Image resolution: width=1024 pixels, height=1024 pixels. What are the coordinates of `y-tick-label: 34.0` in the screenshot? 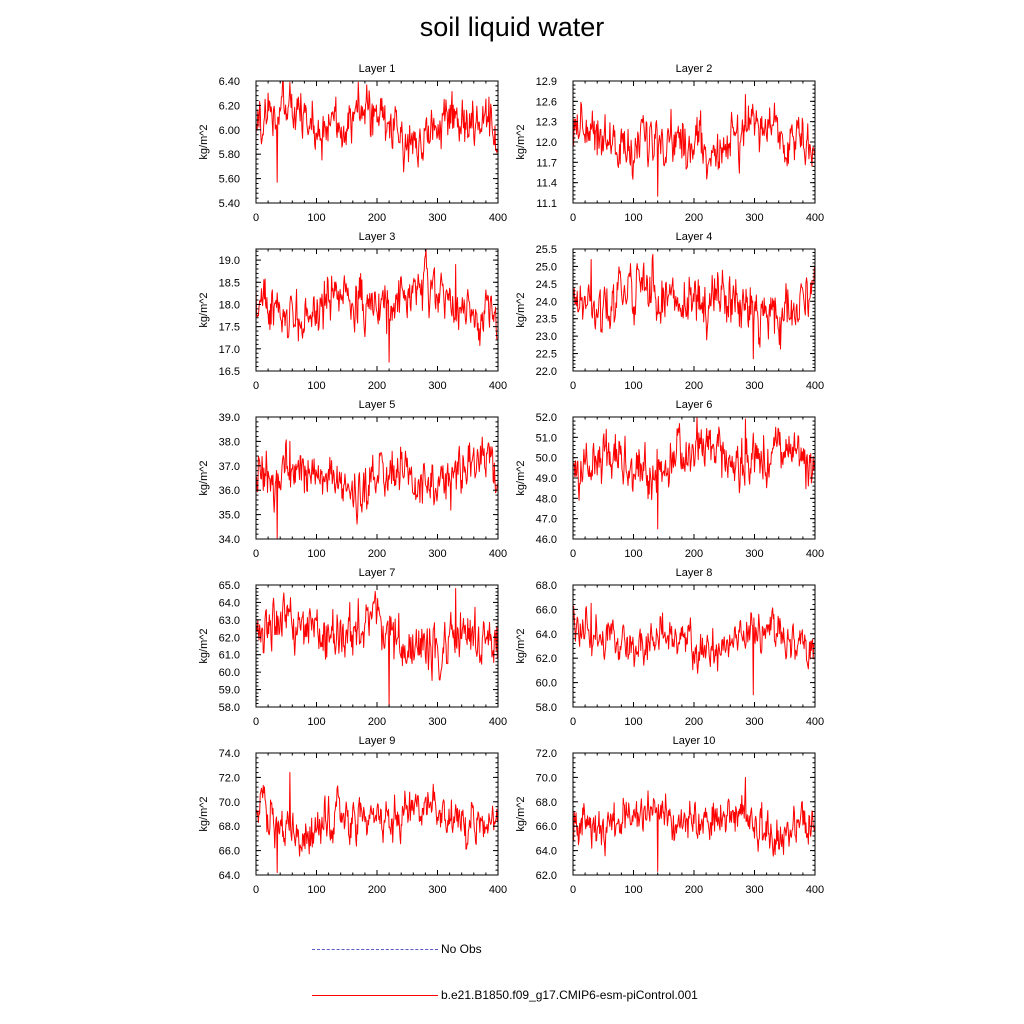 It's located at (229, 540).